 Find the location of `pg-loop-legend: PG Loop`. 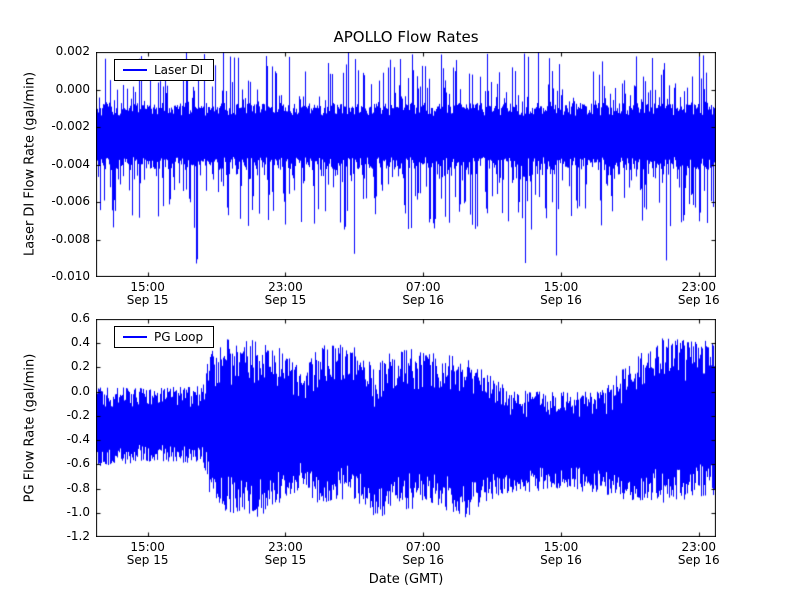

pg-loop-legend: PG Loop is located at coordinates (164, 337).